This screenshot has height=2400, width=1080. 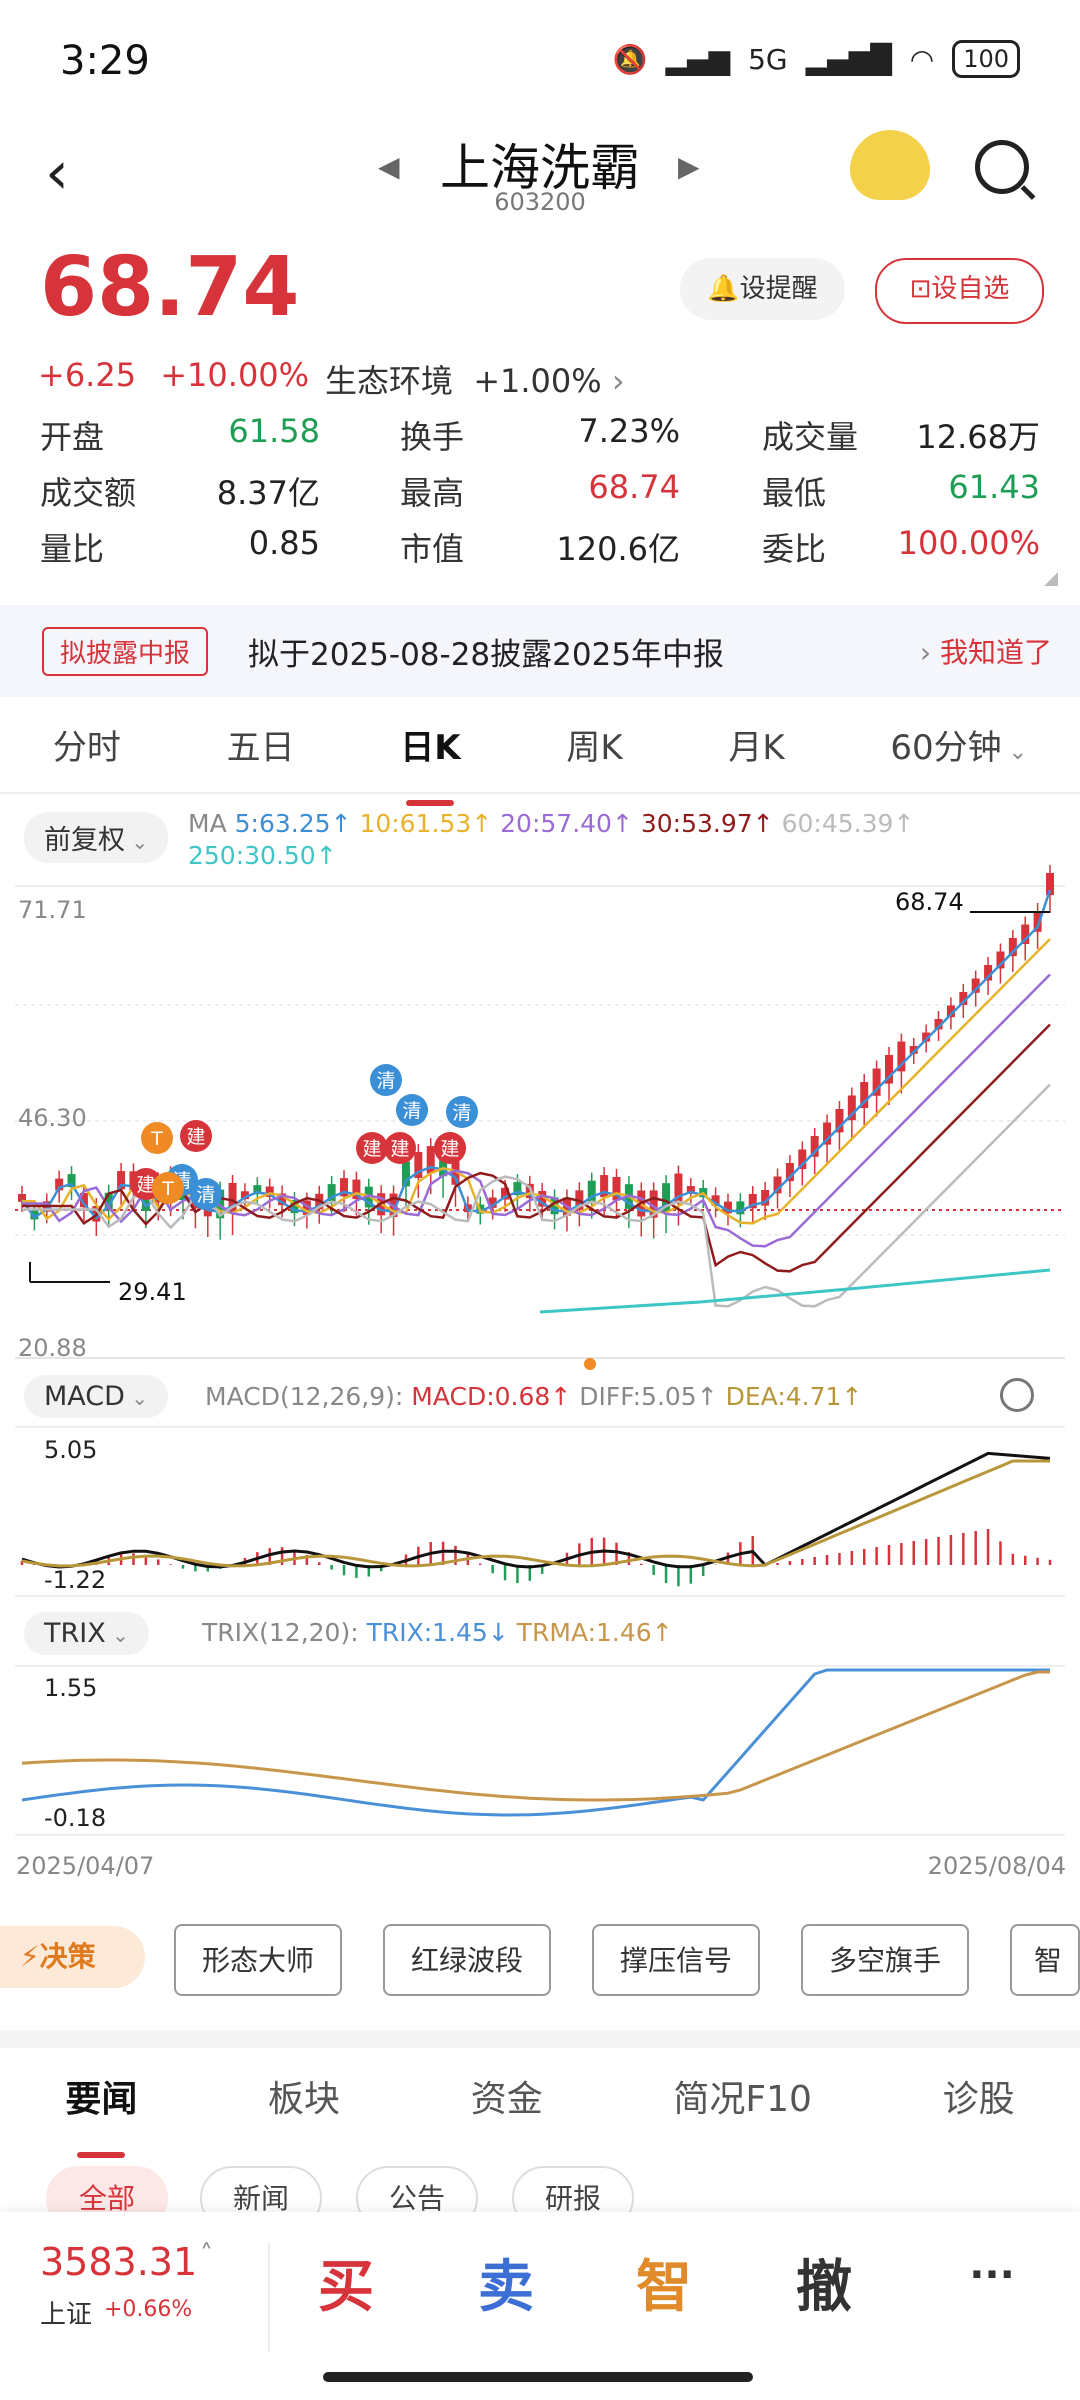 What do you see at coordinates (437, 1632) in the screenshot?
I see `trix-legend: TRIX(12,20): TRIX:1.45↓ TRMA:1.46↑` at bounding box center [437, 1632].